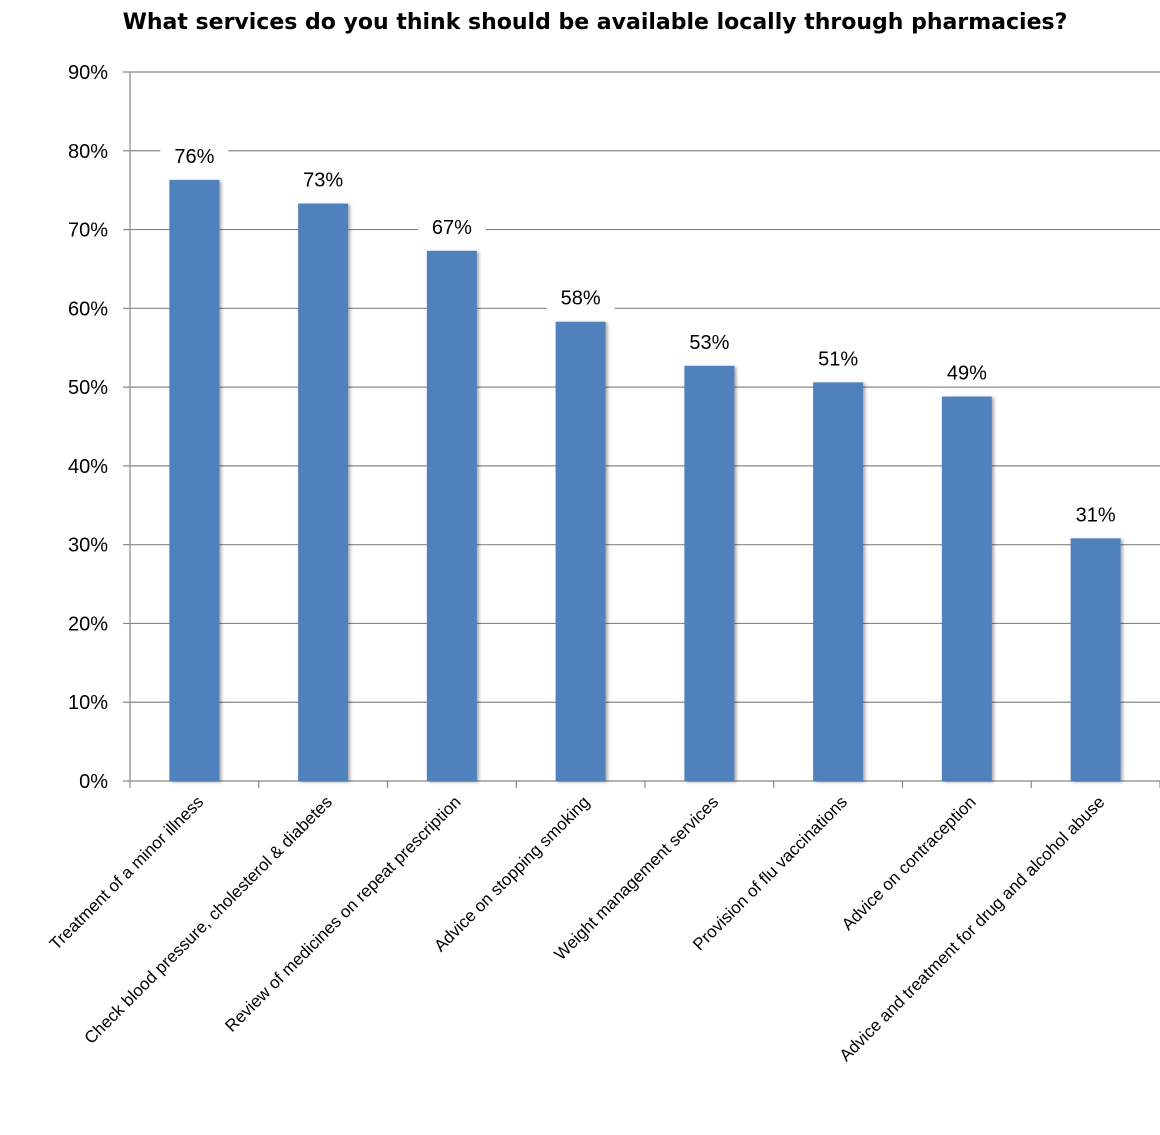 The height and width of the screenshot is (1135, 1160). I want to click on data-label: 58%, so click(581, 299).